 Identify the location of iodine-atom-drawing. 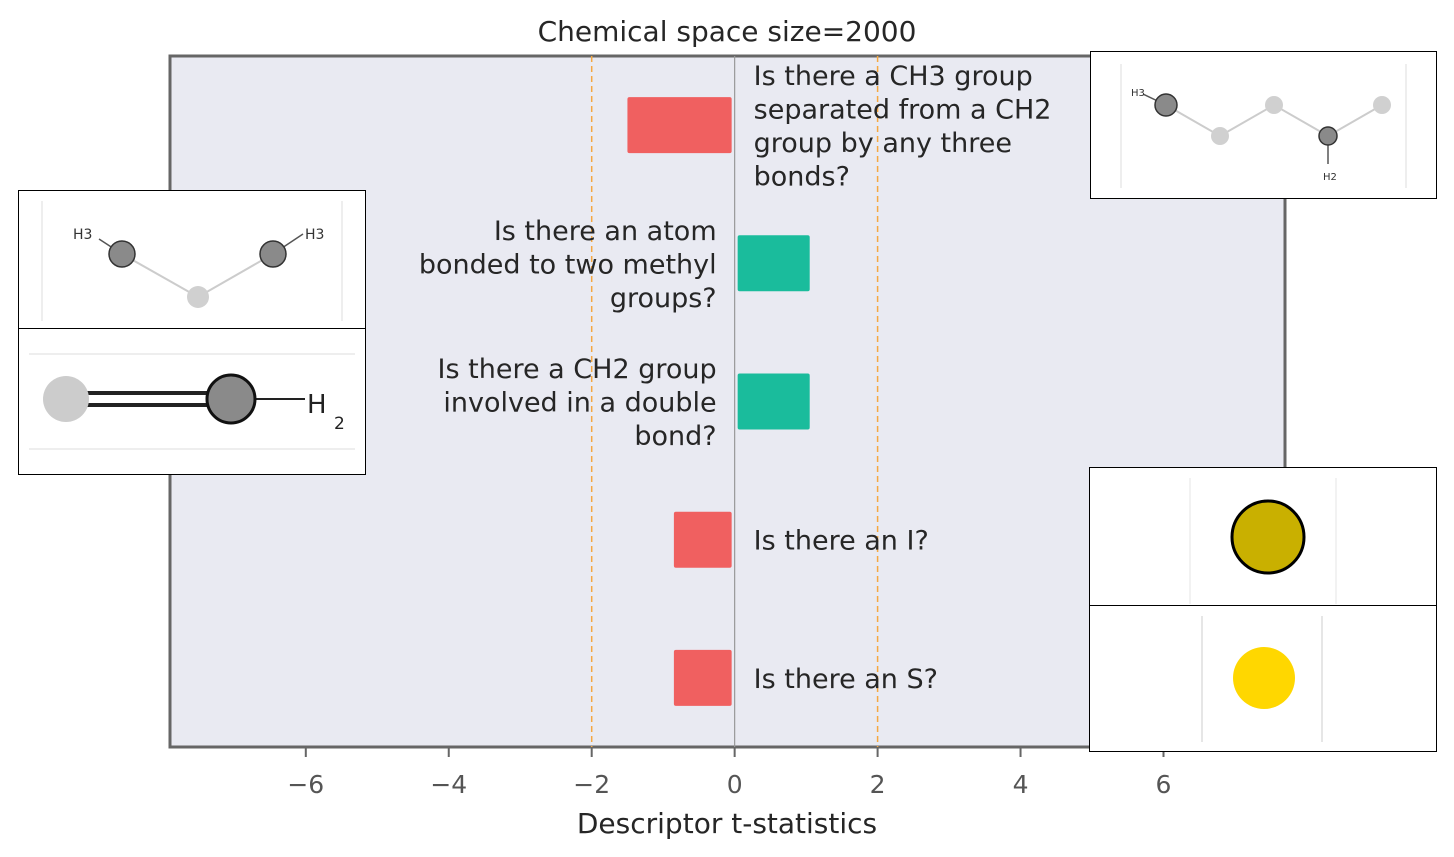
(1263, 541).